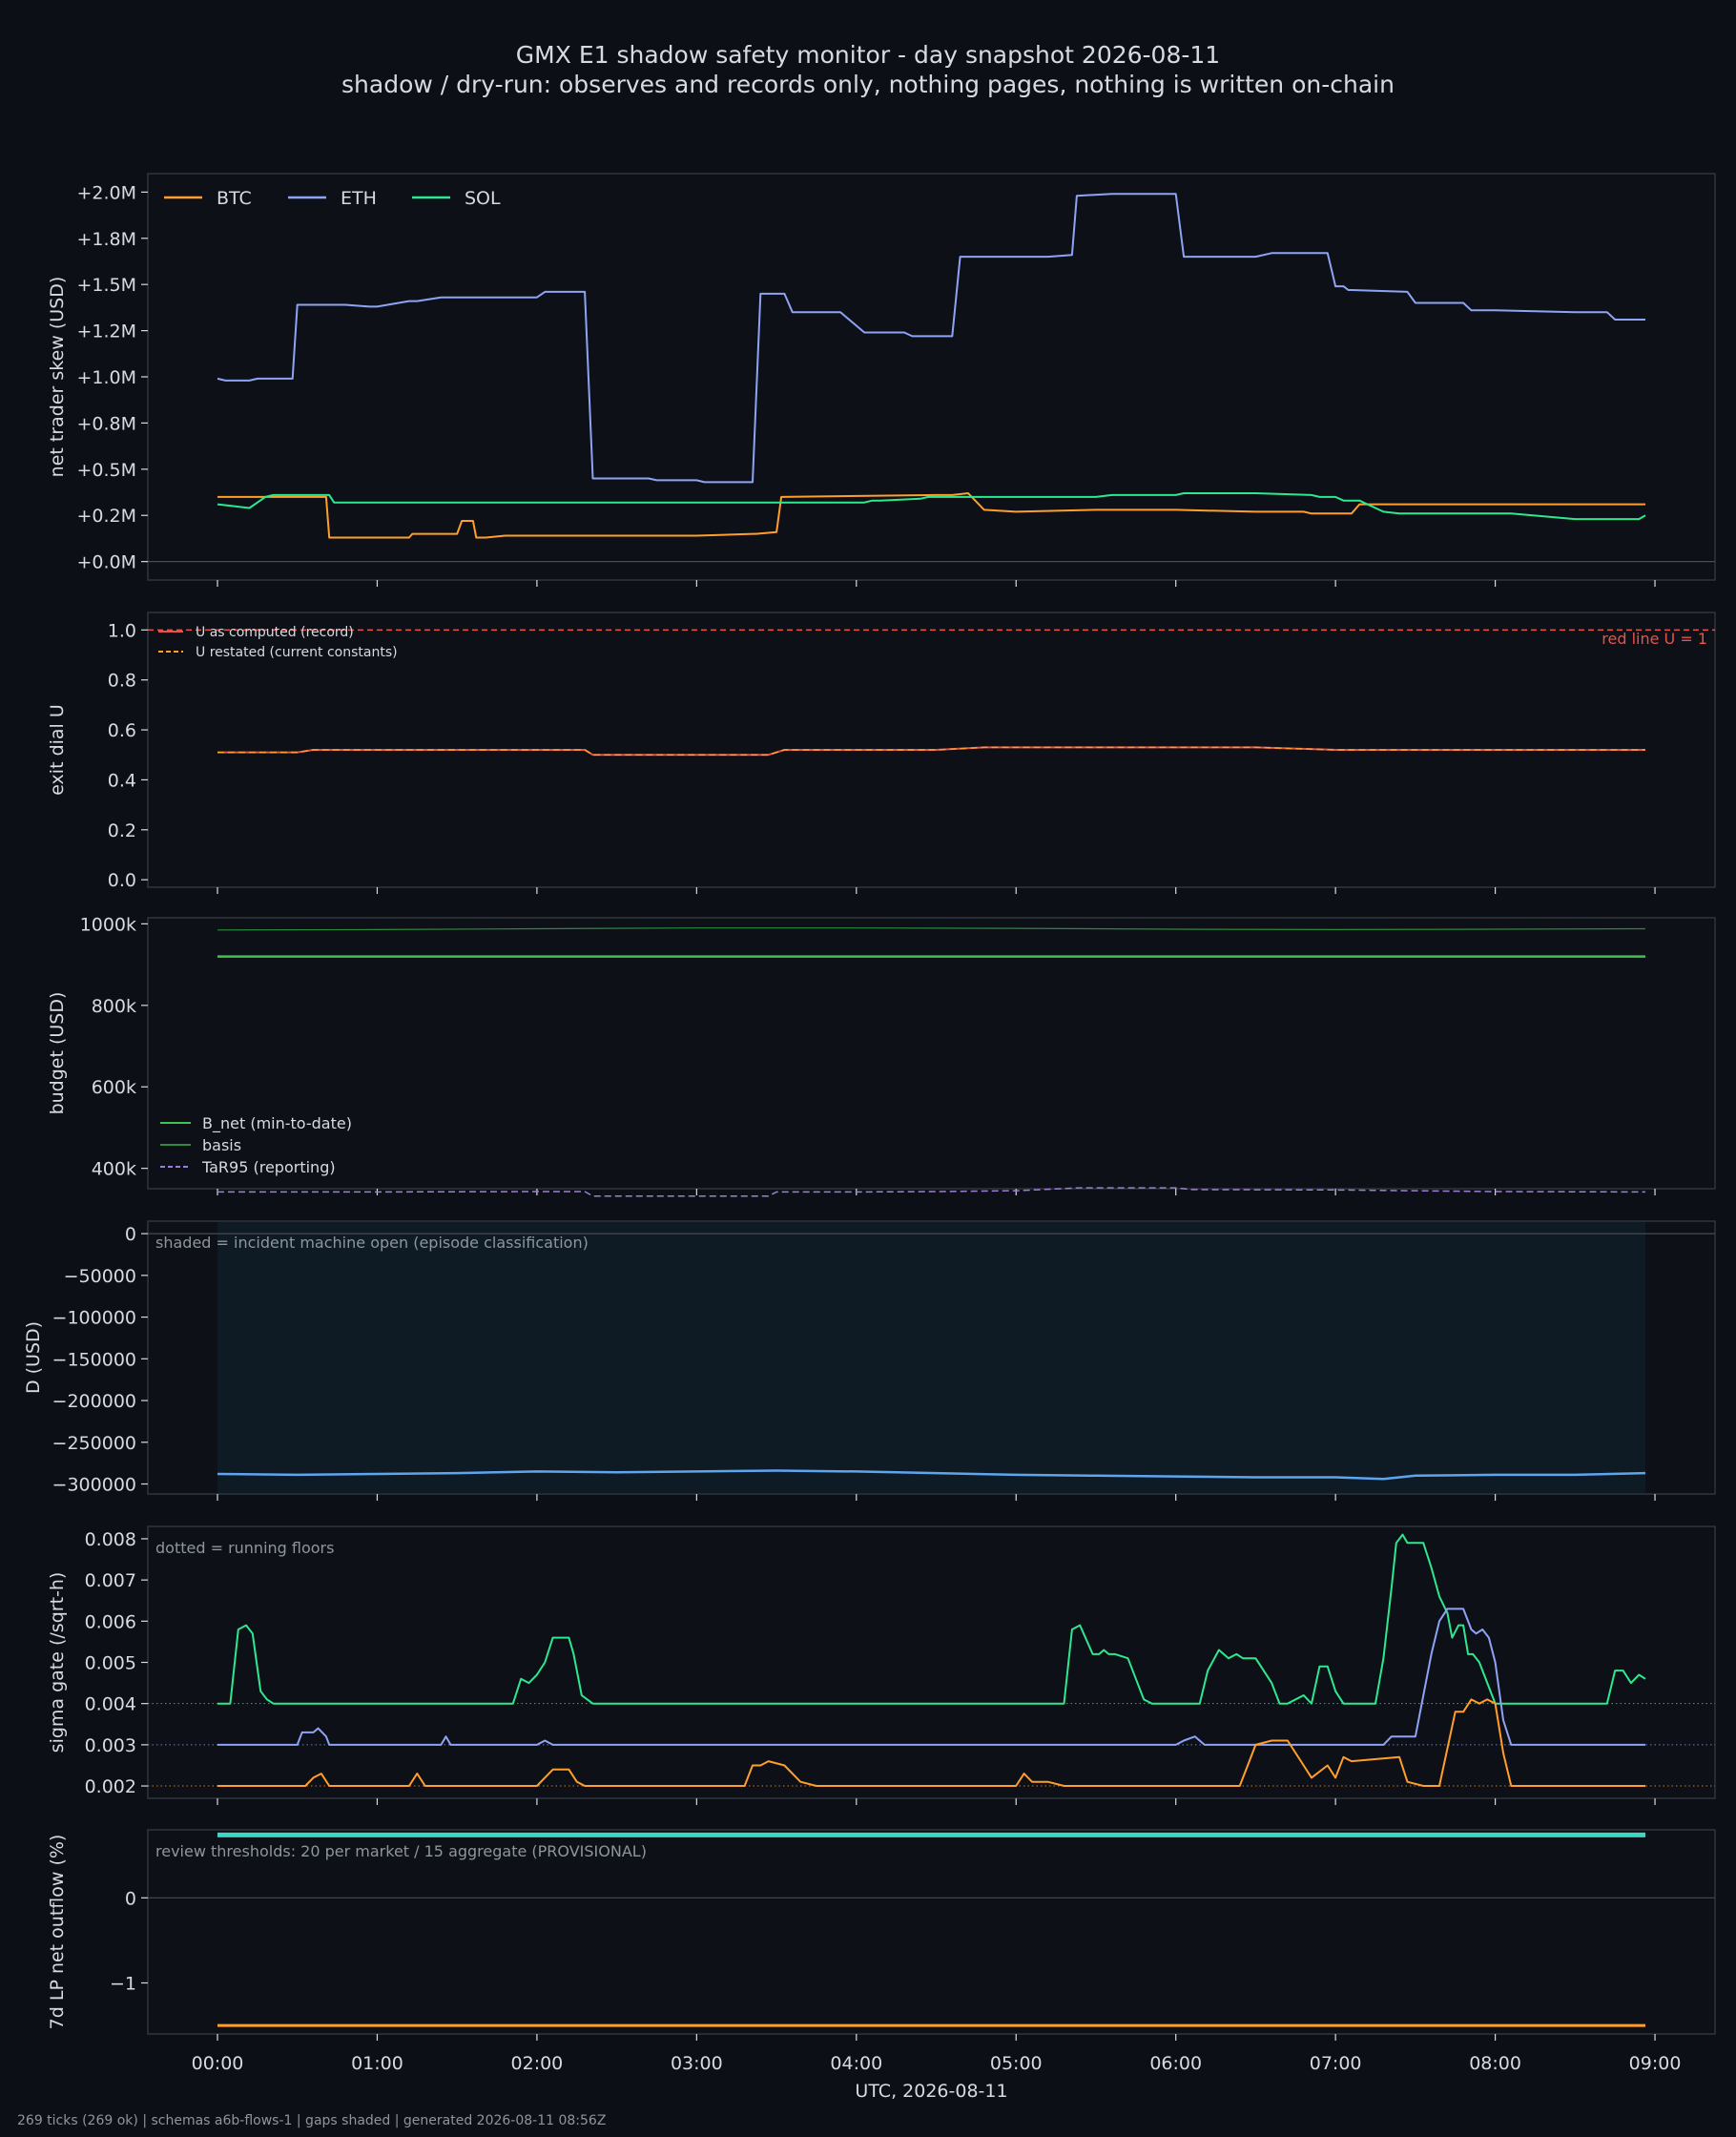 This screenshot has width=1736, height=2137. Describe the element at coordinates (94, 1485) in the screenshot. I see `y-tick-label: −300000` at that location.